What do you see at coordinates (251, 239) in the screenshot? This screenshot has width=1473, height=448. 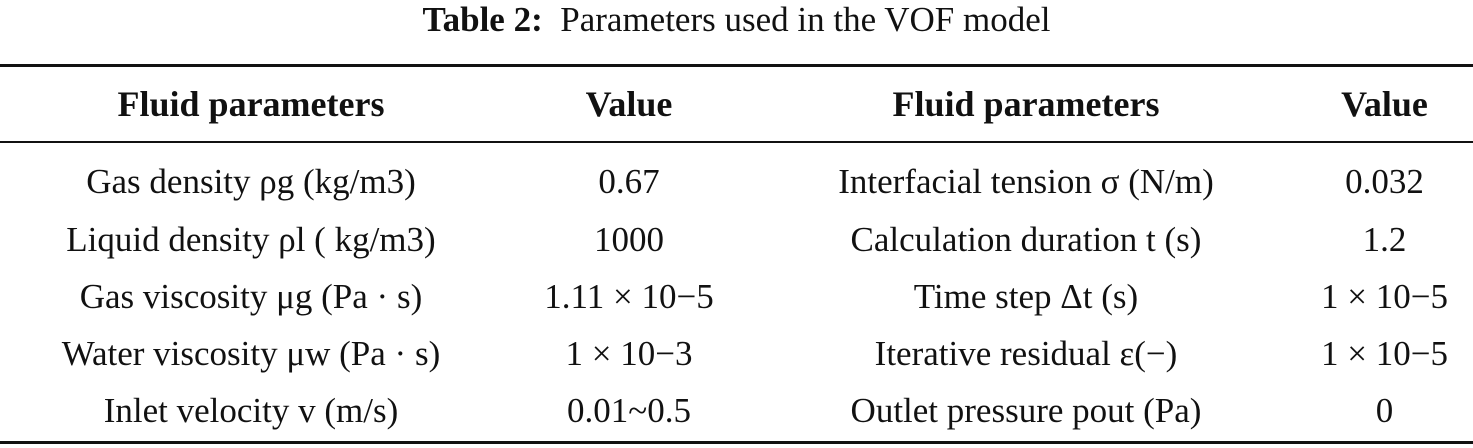 I see `table-cell: Liquid density ρl ( kg/m3)` at bounding box center [251, 239].